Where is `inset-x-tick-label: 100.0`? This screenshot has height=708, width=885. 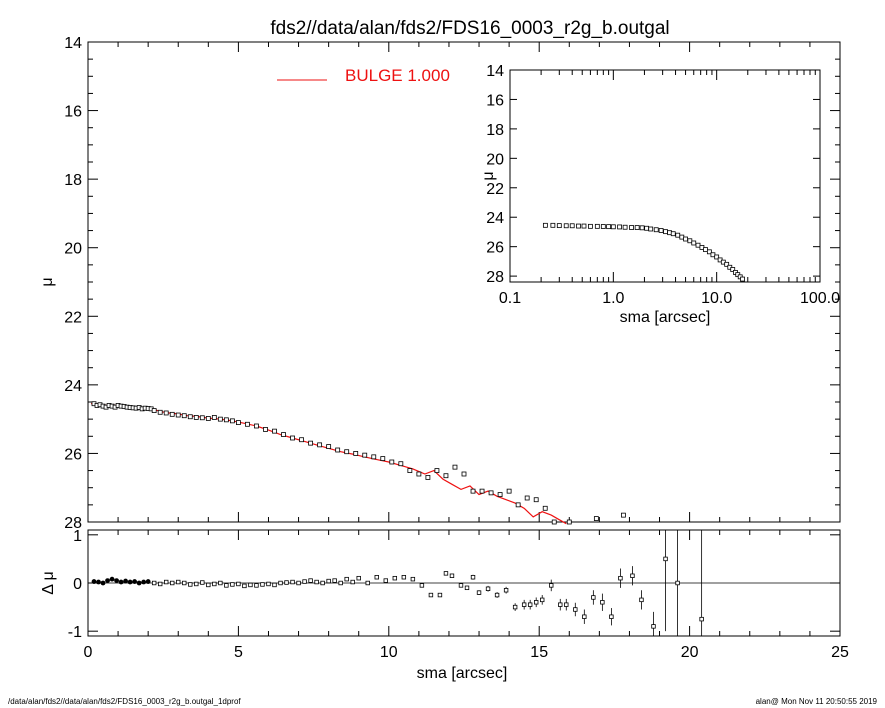
inset-x-tick-label: 100.0 is located at coordinates (820, 298).